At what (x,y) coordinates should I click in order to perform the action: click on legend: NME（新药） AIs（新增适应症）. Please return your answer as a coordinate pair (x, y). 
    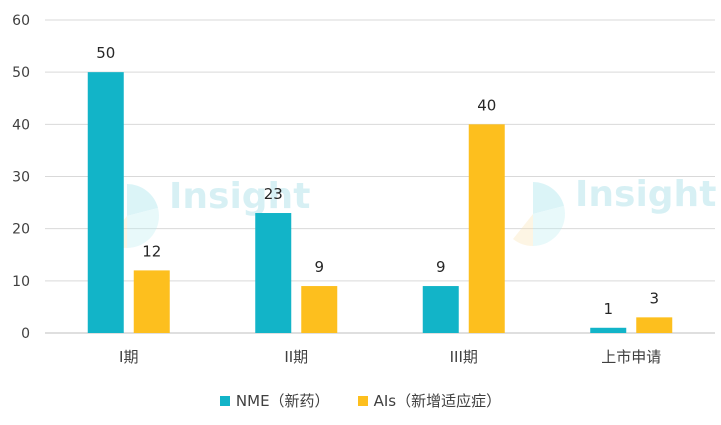
    Looking at the image, I should click on (360, 400).